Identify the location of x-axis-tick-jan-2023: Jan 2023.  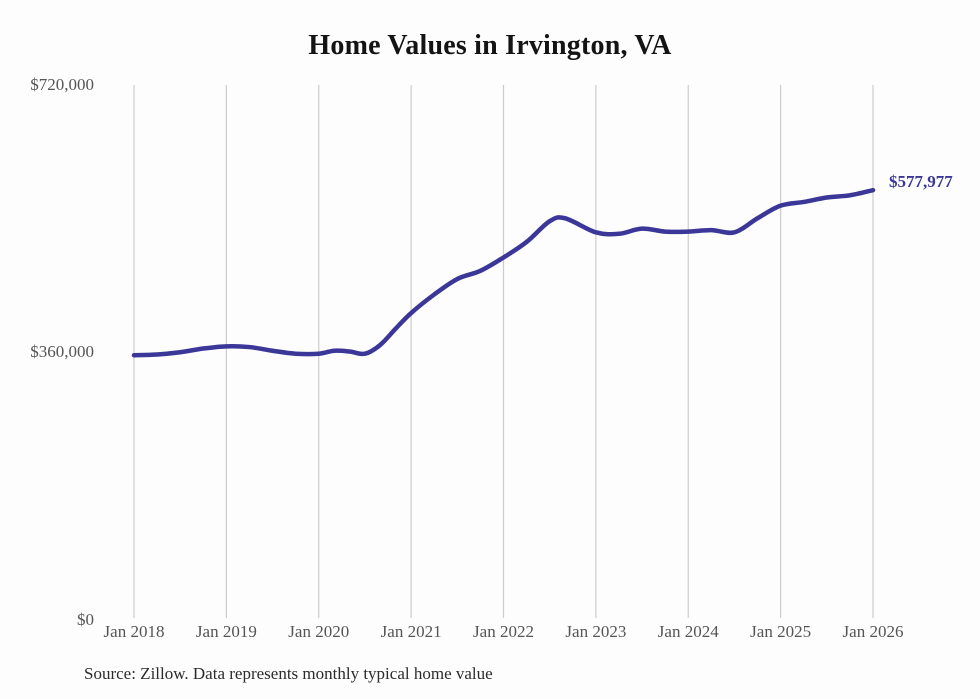
(596, 631).